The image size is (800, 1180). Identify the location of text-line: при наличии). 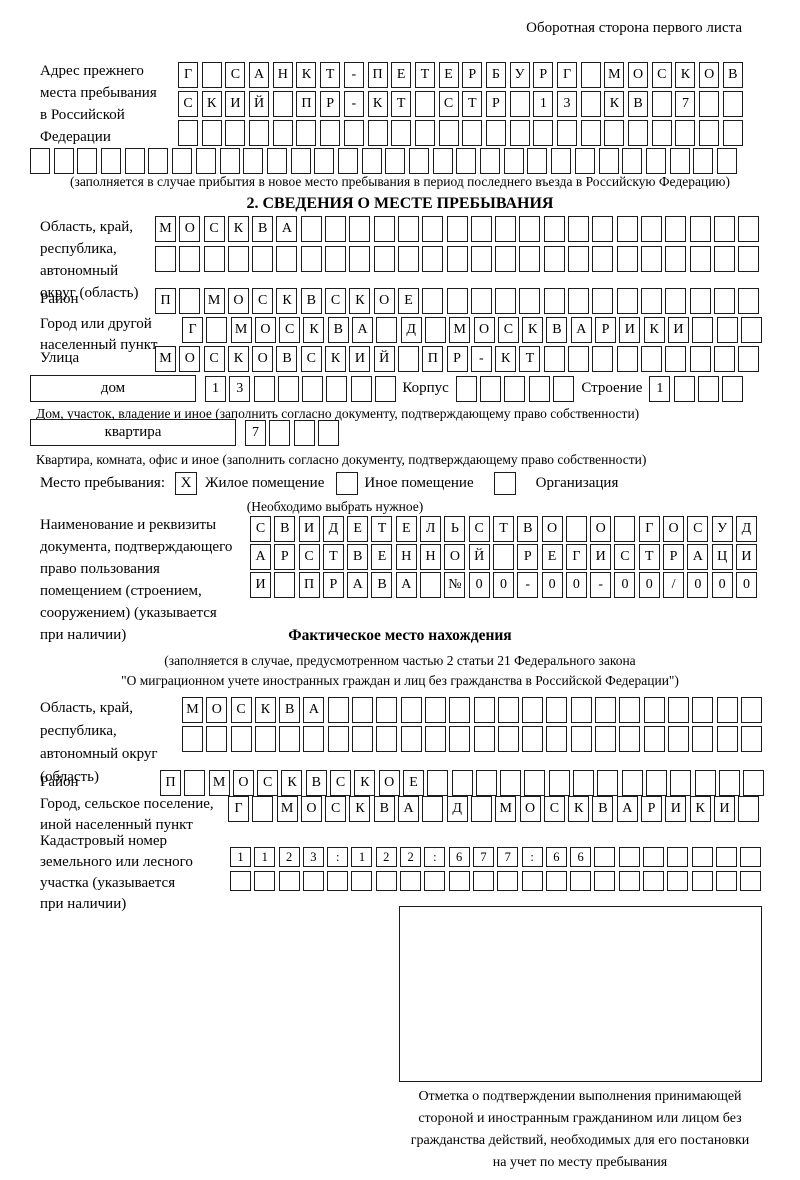
(83, 904).